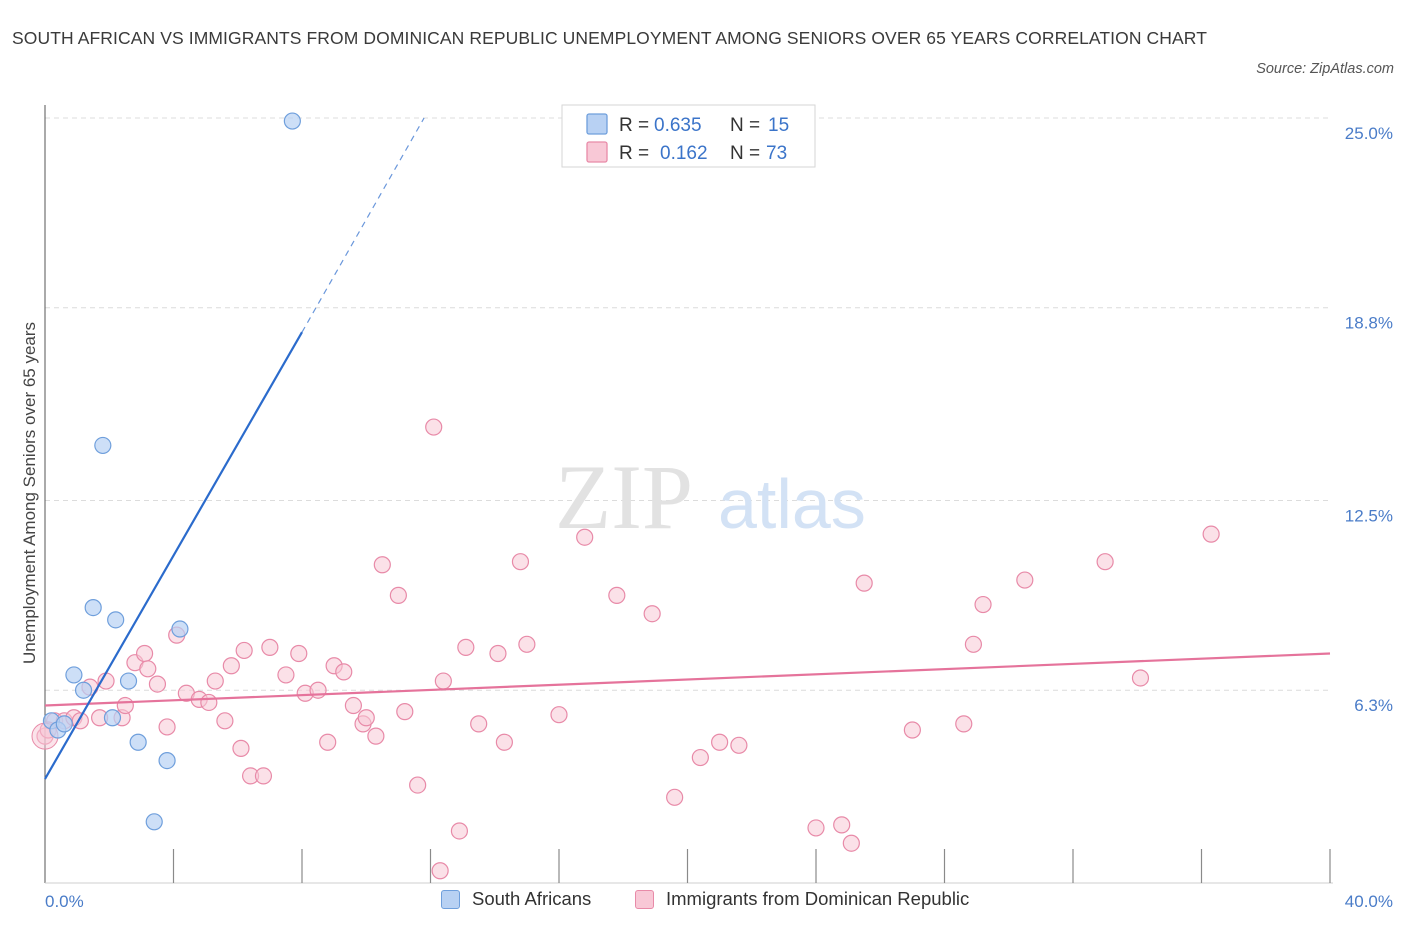  I want to click on legend-n-value-blue: 15, so click(778, 125).